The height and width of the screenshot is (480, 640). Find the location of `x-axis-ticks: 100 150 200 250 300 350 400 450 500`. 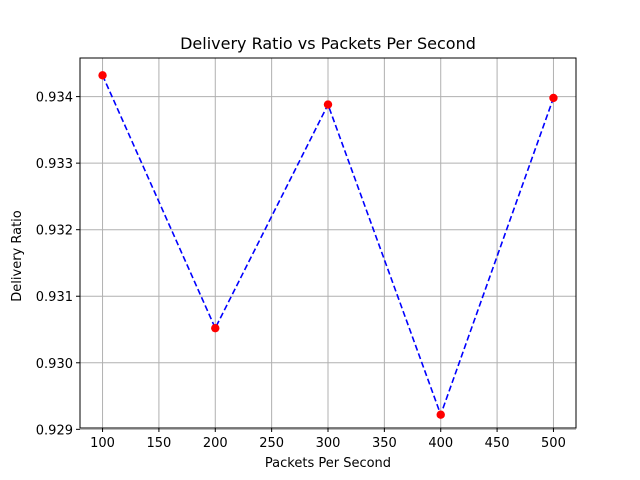

x-axis-ticks: 100 150 200 250 300 350 400 450 500 is located at coordinates (328, 439).